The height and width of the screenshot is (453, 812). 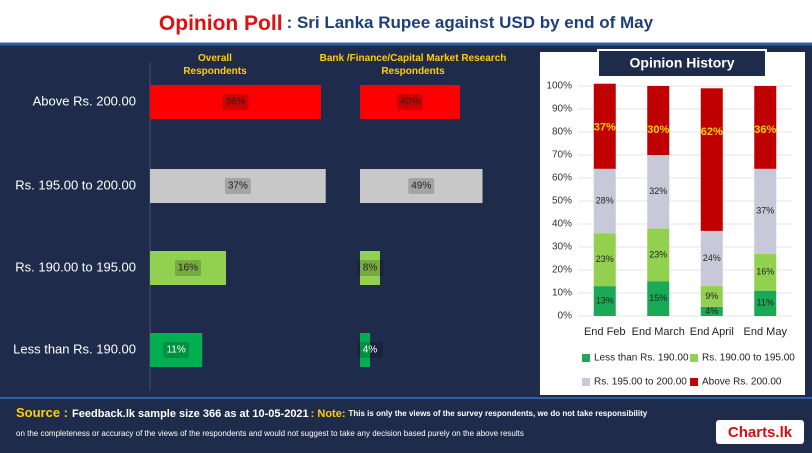 What do you see at coordinates (712, 132) in the screenshot?
I see `value-label: 62%` at bounding box center [712, 132].